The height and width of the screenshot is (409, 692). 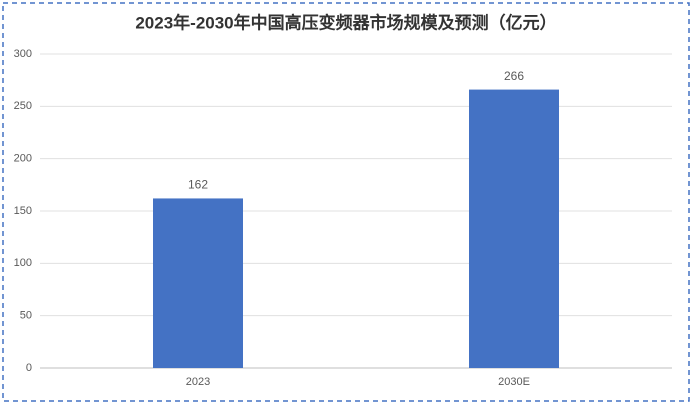 I want to click on y-tick-label: 50, so click(x=26, y=316).